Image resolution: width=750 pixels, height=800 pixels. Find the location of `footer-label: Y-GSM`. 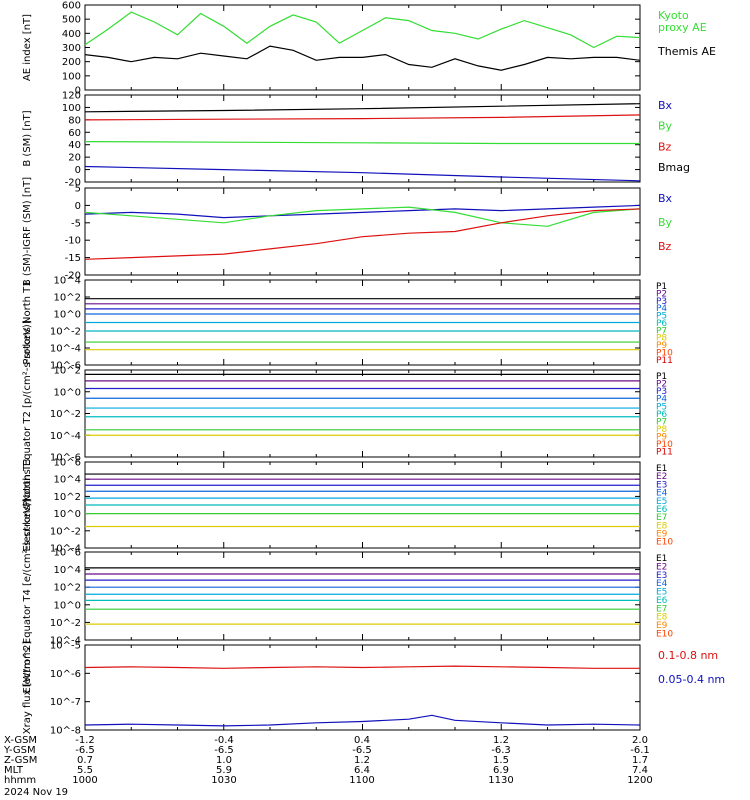

footer-label: Y-GSM is located at coordinates (19, 750).